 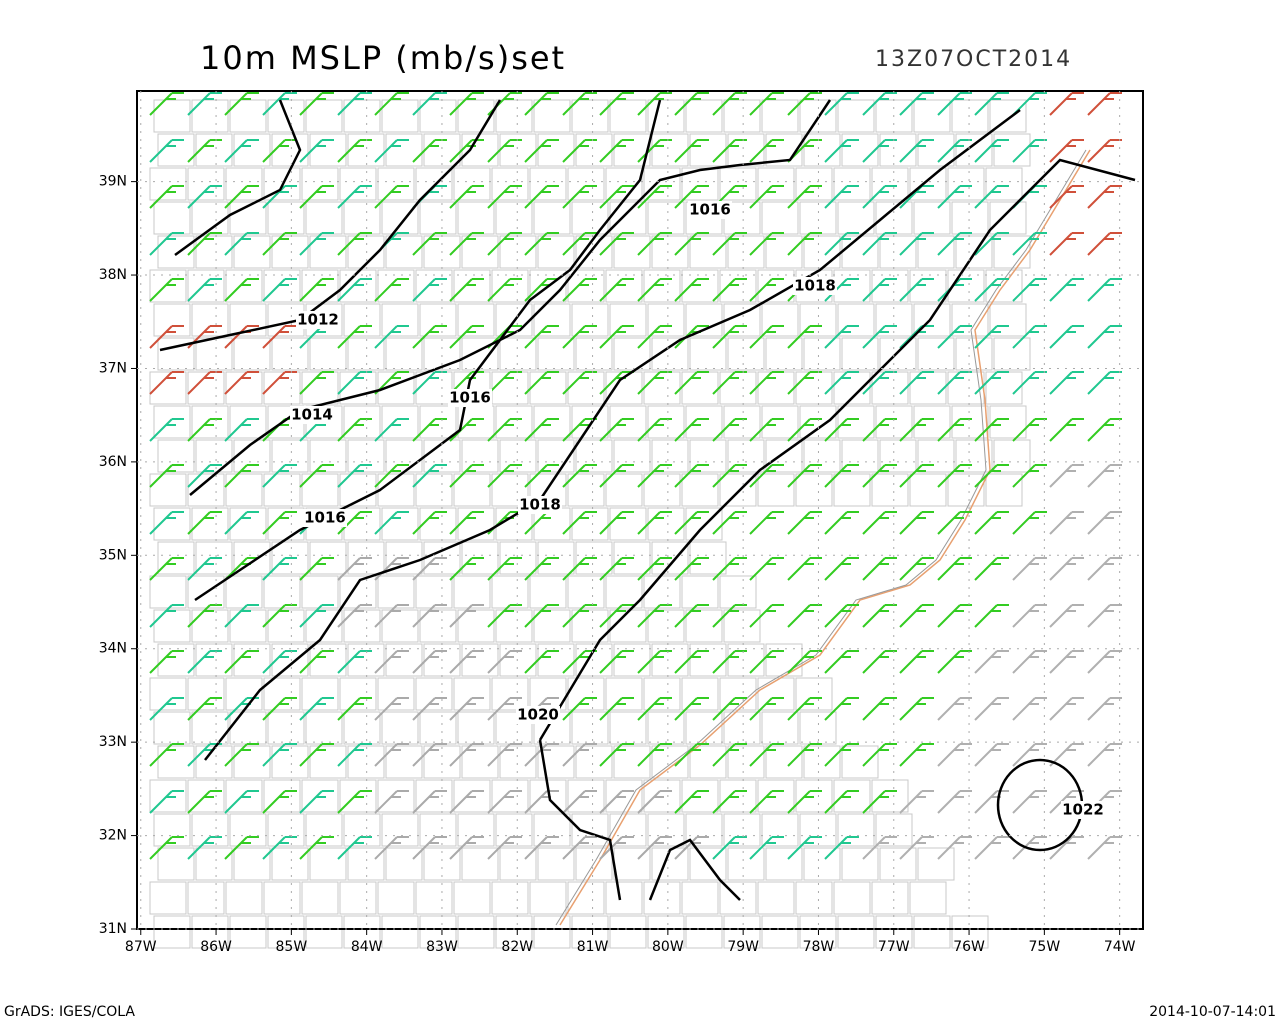 What do you see at coordinates (292, 947) in the screenshot?
I see `lon-tick-label: 85W` at bounding box center [292, 947].